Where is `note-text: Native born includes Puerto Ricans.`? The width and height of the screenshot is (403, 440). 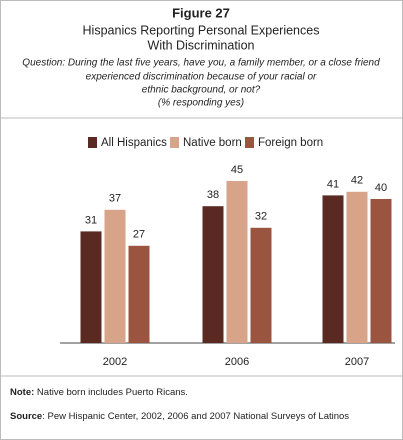
note-text: Native born includes Puerto Ricans. is located at coordinates (112, 392).